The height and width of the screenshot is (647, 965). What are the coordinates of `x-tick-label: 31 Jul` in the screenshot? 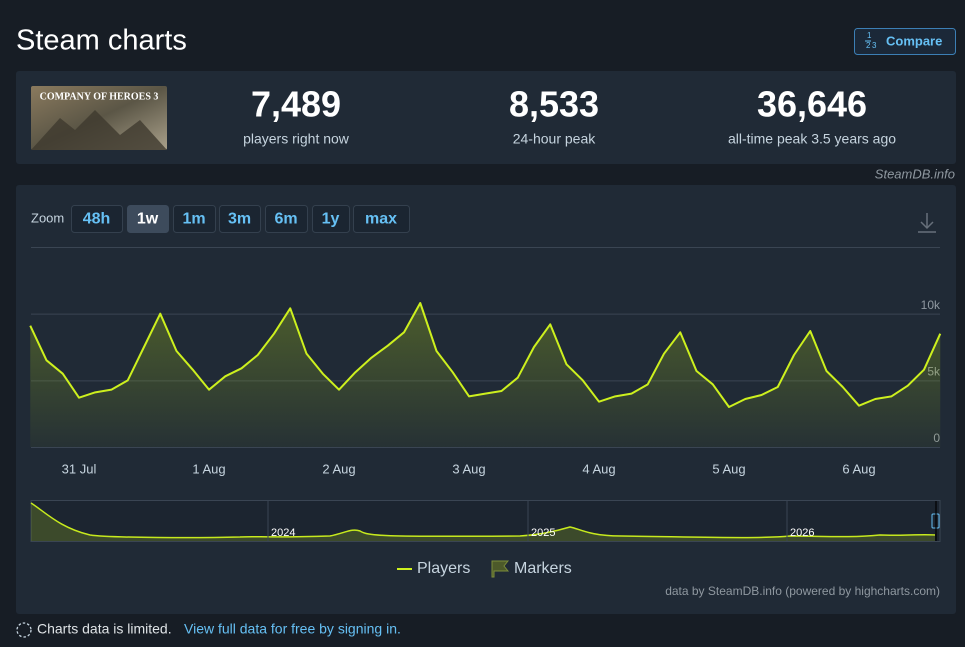 It's located at (79, 468).